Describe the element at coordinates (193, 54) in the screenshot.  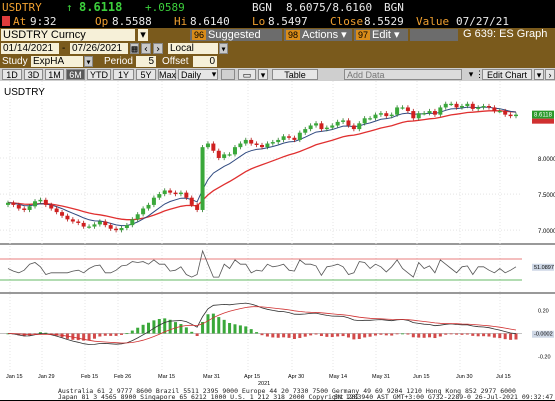
I see `currency-field: Local CCY` at that location.